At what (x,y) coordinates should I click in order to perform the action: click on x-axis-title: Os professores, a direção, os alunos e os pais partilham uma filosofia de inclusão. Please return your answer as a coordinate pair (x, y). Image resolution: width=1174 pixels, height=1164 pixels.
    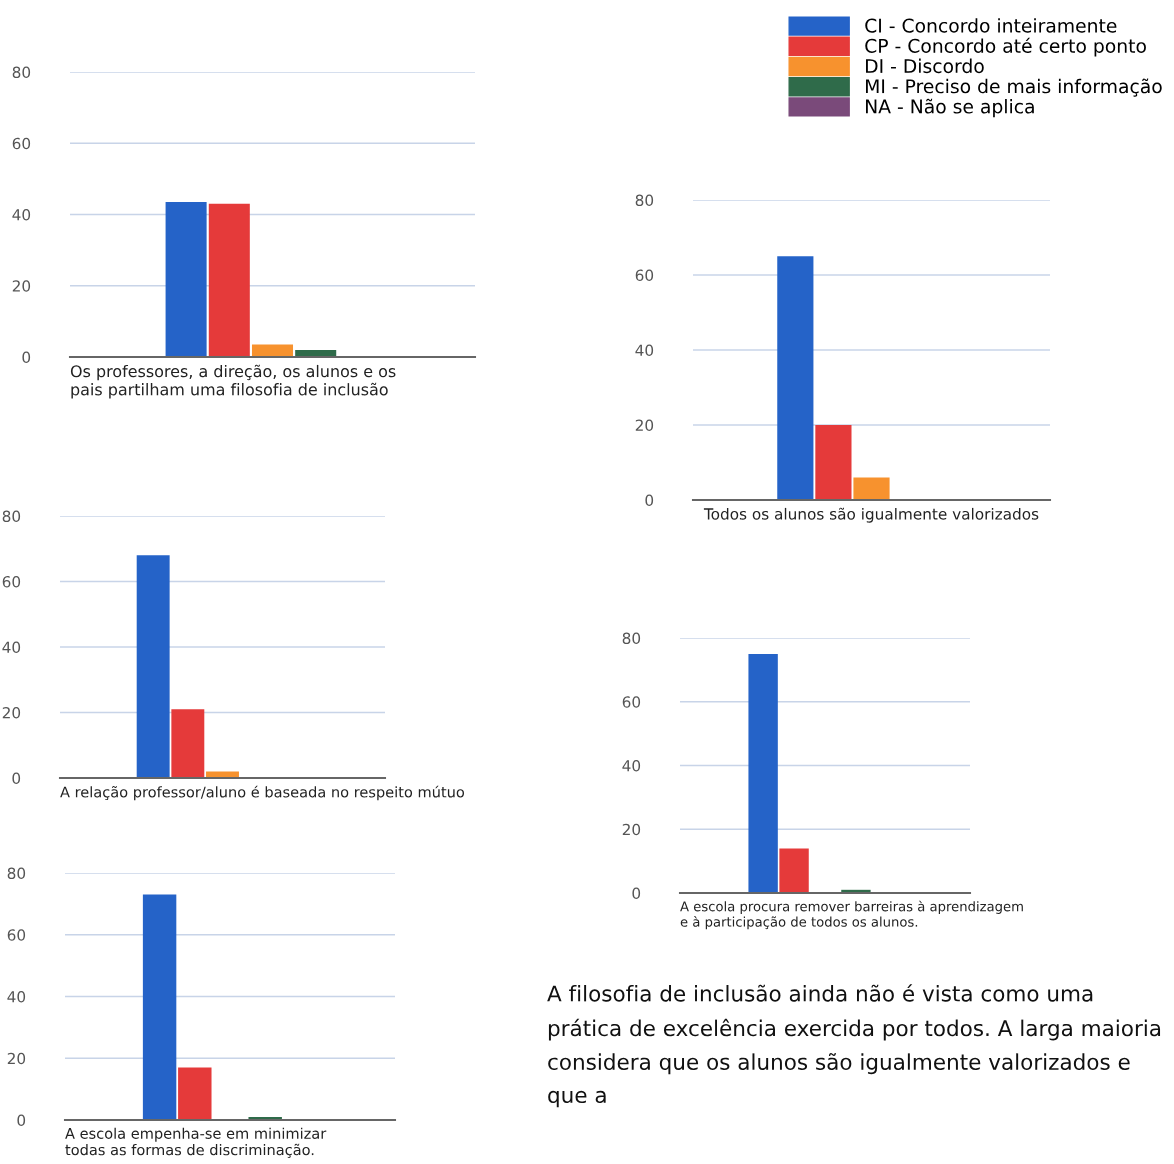
    Looking at the image, I should click on (233, 381).